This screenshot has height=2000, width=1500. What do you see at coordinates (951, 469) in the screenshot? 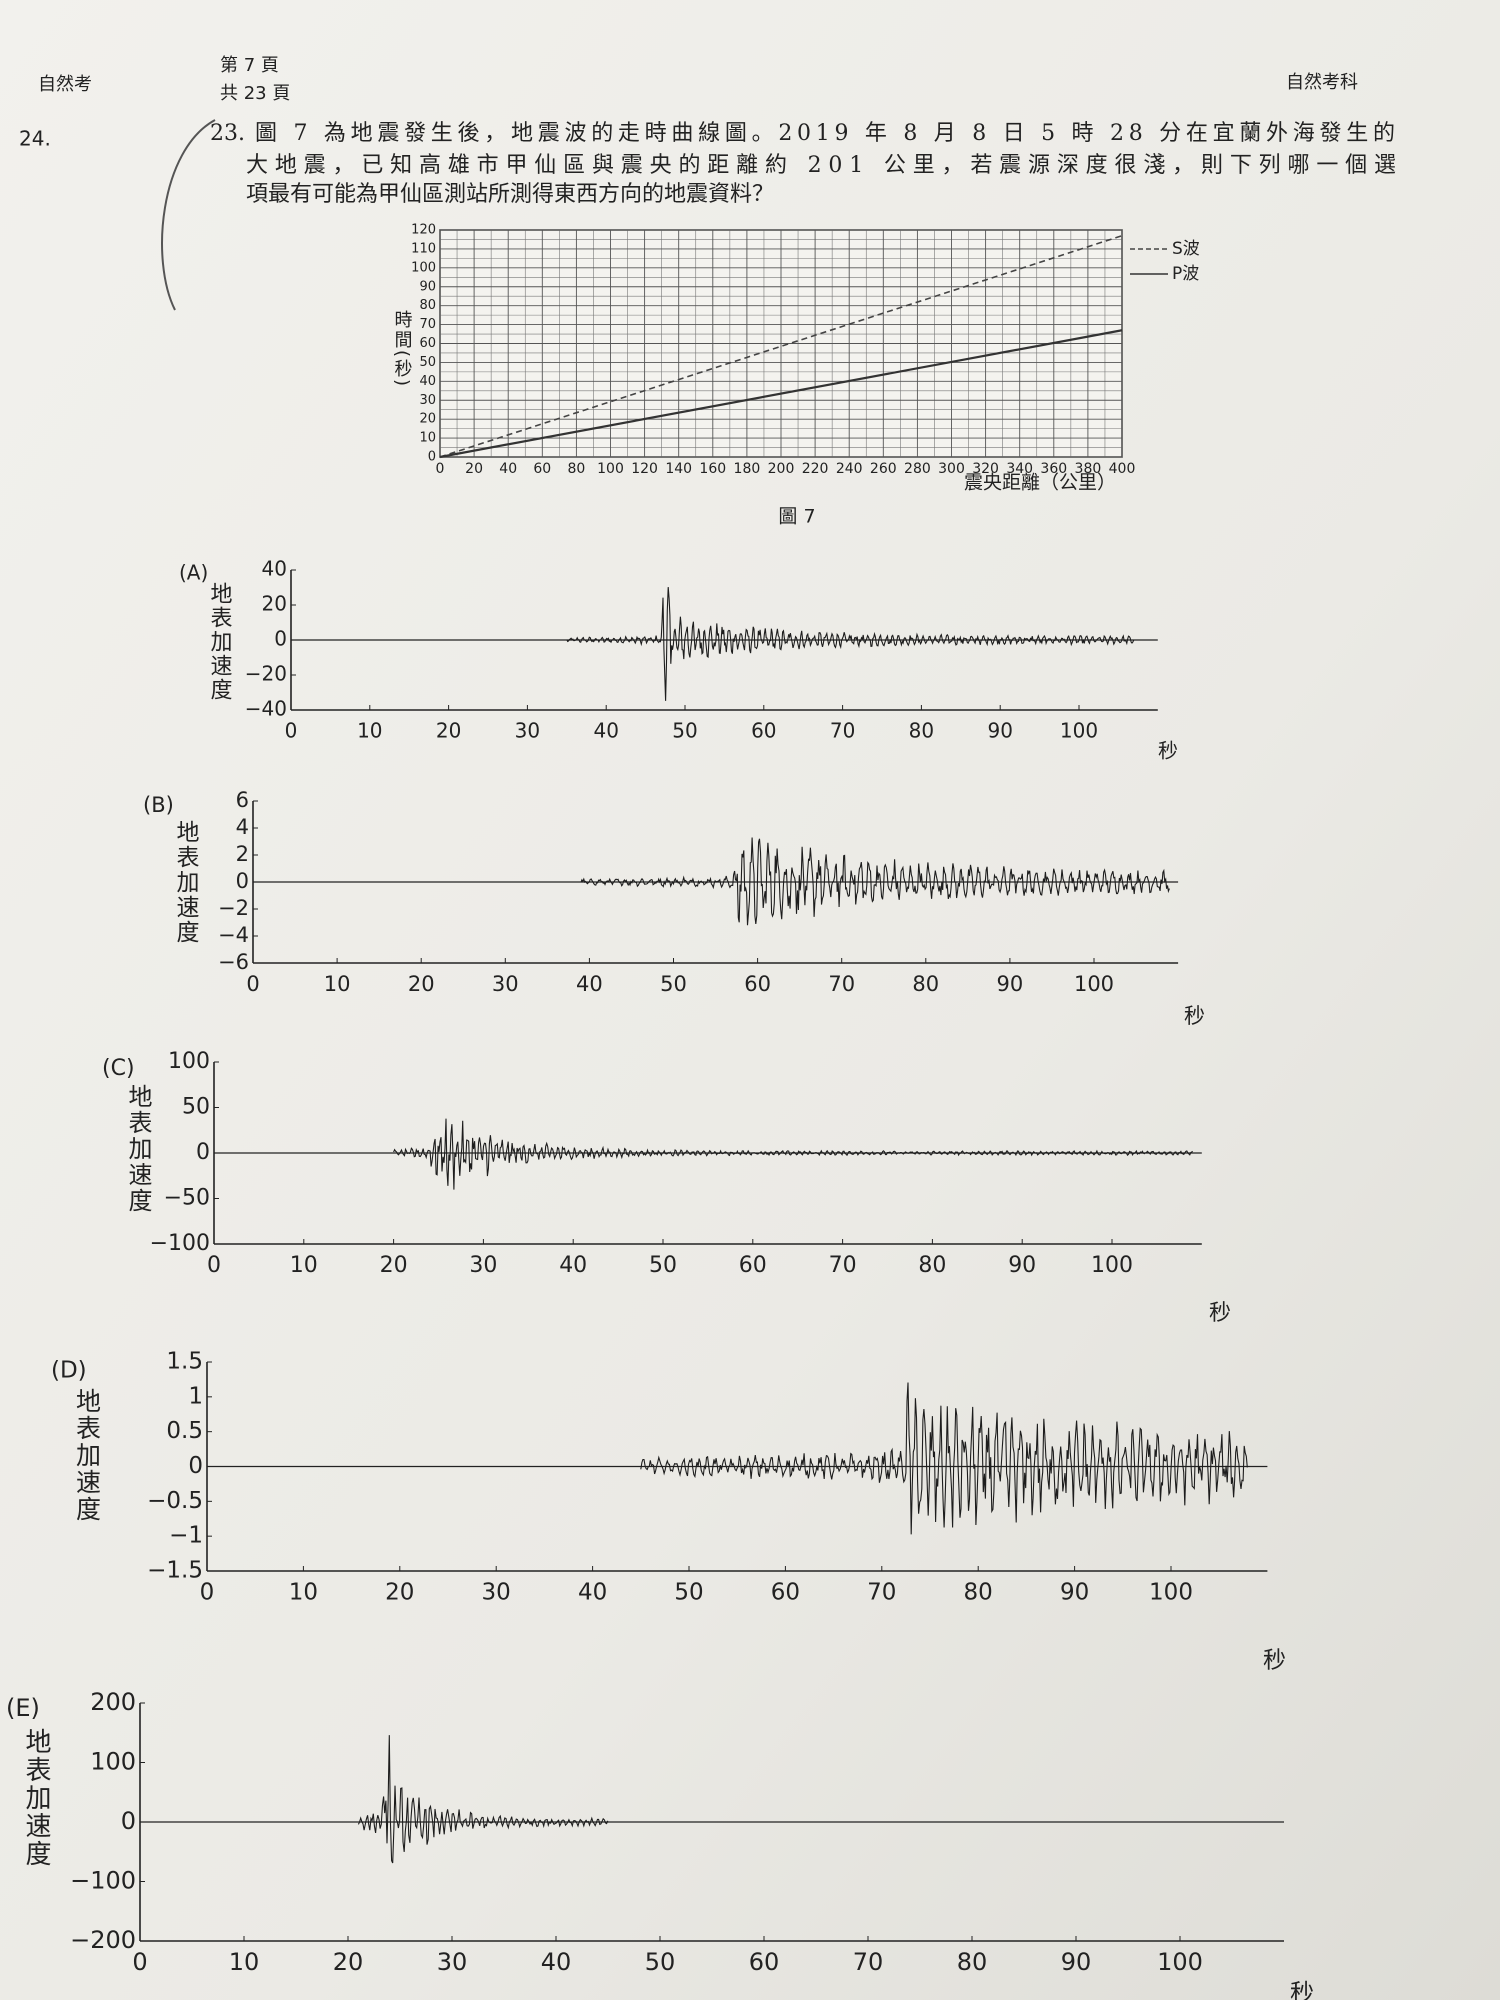
I see `x-tick-label: 300` at bounding box center [951, 469].